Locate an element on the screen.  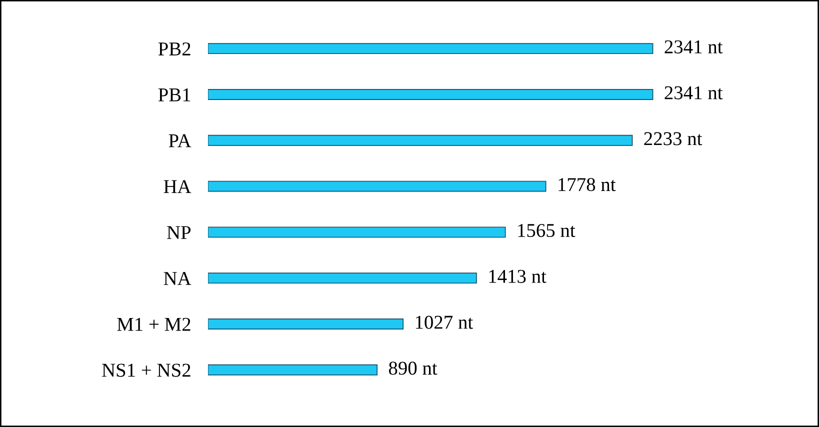
data-label: 1413 nt is located at coordinates (517, 276).